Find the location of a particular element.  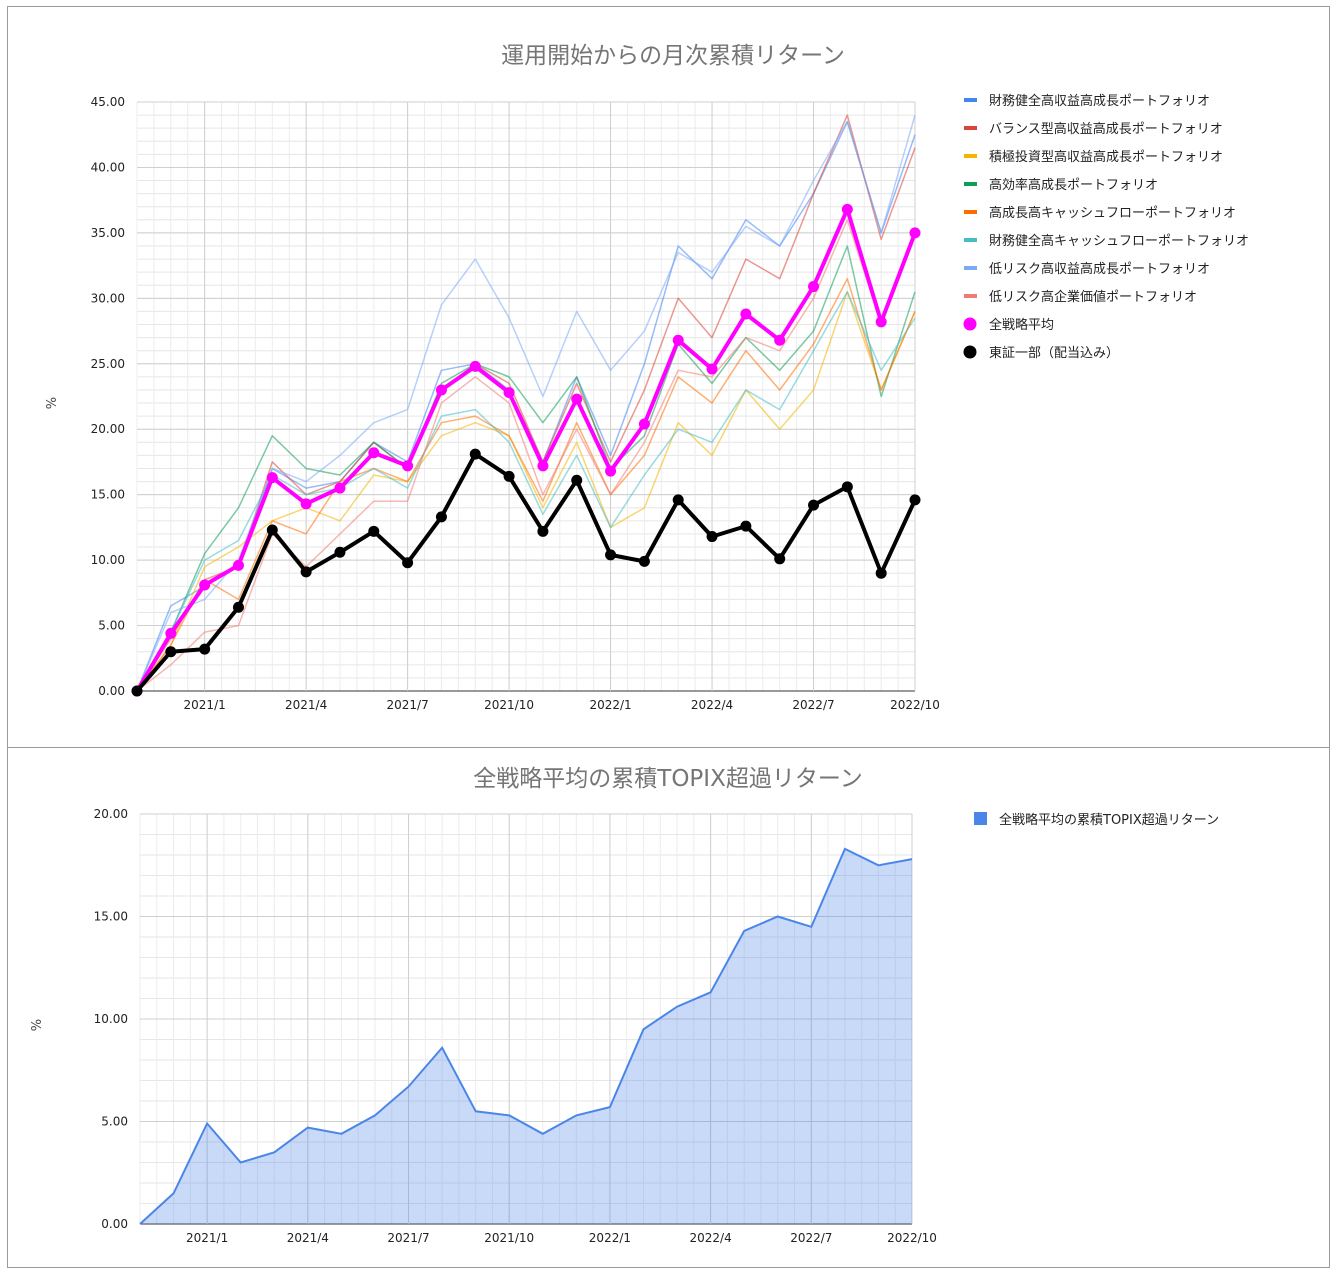

y-tick-label: 5.00 is located at coordinates (114, 1122).